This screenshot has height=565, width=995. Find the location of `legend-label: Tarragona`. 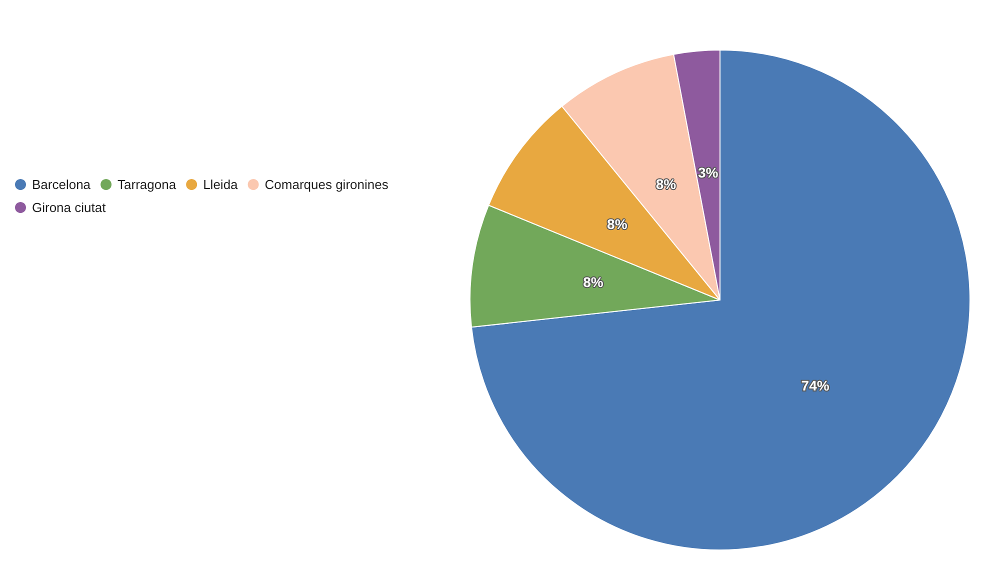

legend-label: Tarragona is located at coordinates (147, 184).